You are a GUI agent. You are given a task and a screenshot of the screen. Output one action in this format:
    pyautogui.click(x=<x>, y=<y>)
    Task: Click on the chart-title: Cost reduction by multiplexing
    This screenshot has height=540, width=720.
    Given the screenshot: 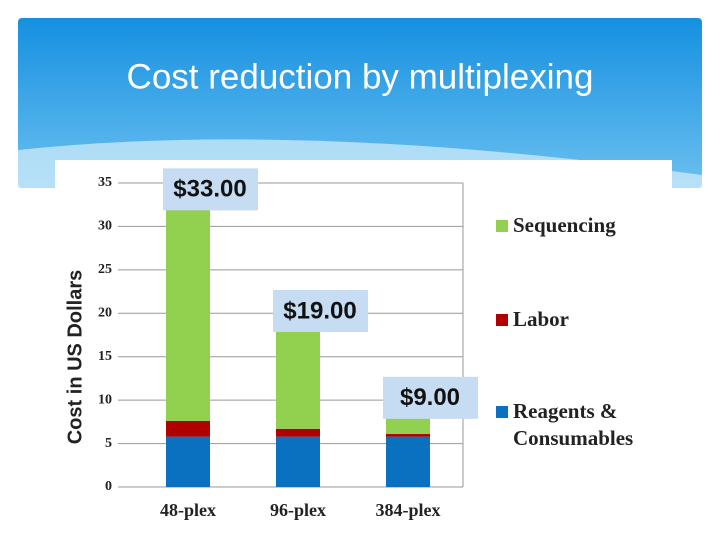 What is the action you would take?
    pyautogui.click(x=360, y=76)
    